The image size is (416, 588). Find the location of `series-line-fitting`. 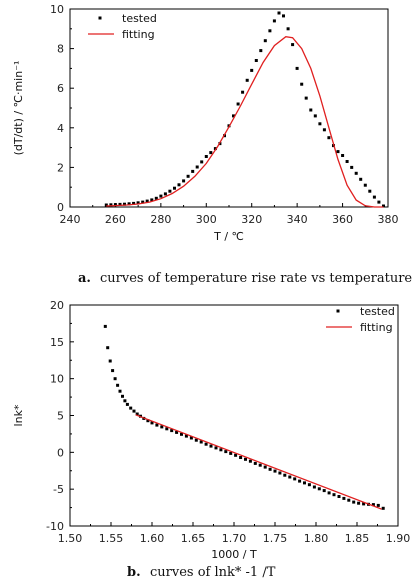

series-line-fitting is located at coordinates (258, 462).